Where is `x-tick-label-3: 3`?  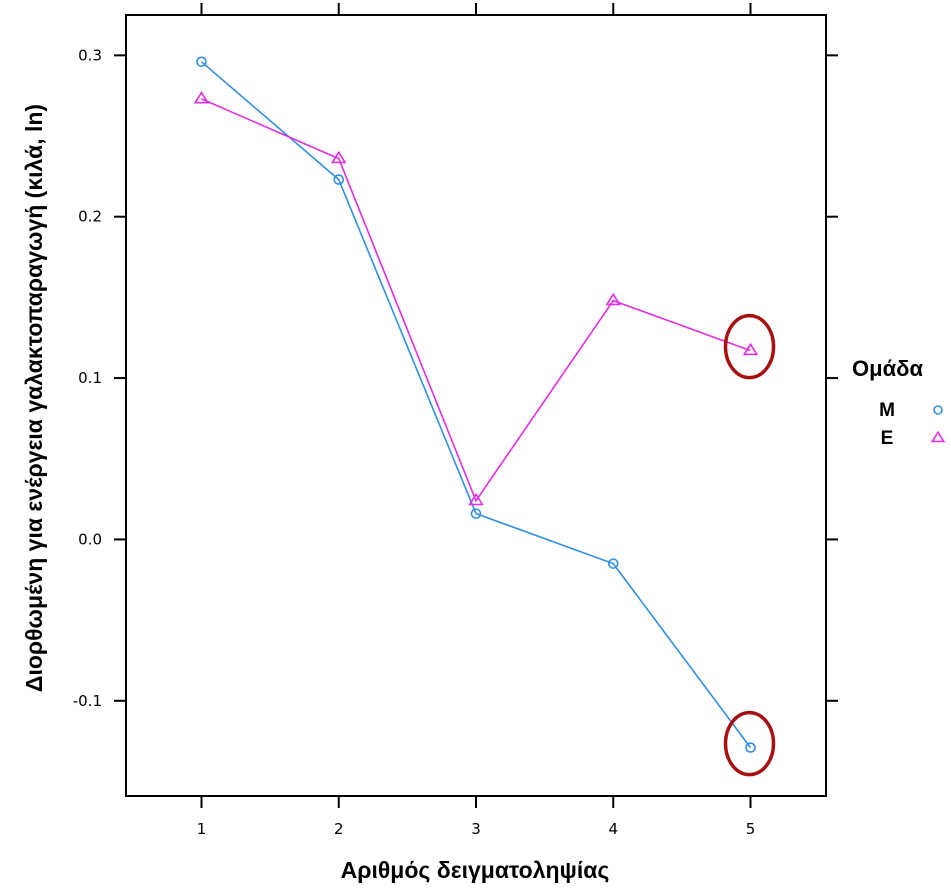
x-tick-label-3: 3 is located at coordinates (476, 829).